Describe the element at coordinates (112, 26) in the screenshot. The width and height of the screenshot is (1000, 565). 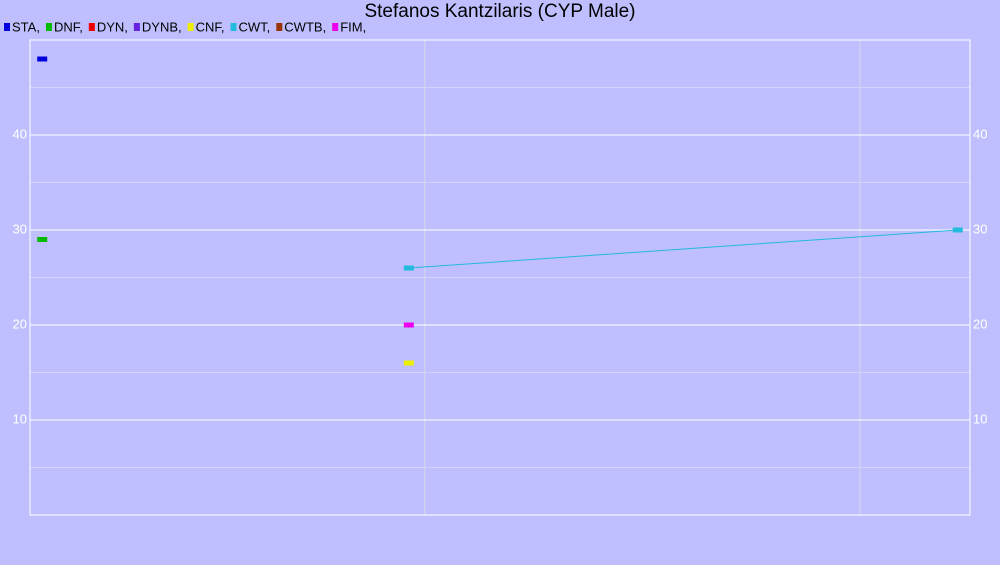
I see `legend-label: DYN,` at that location.